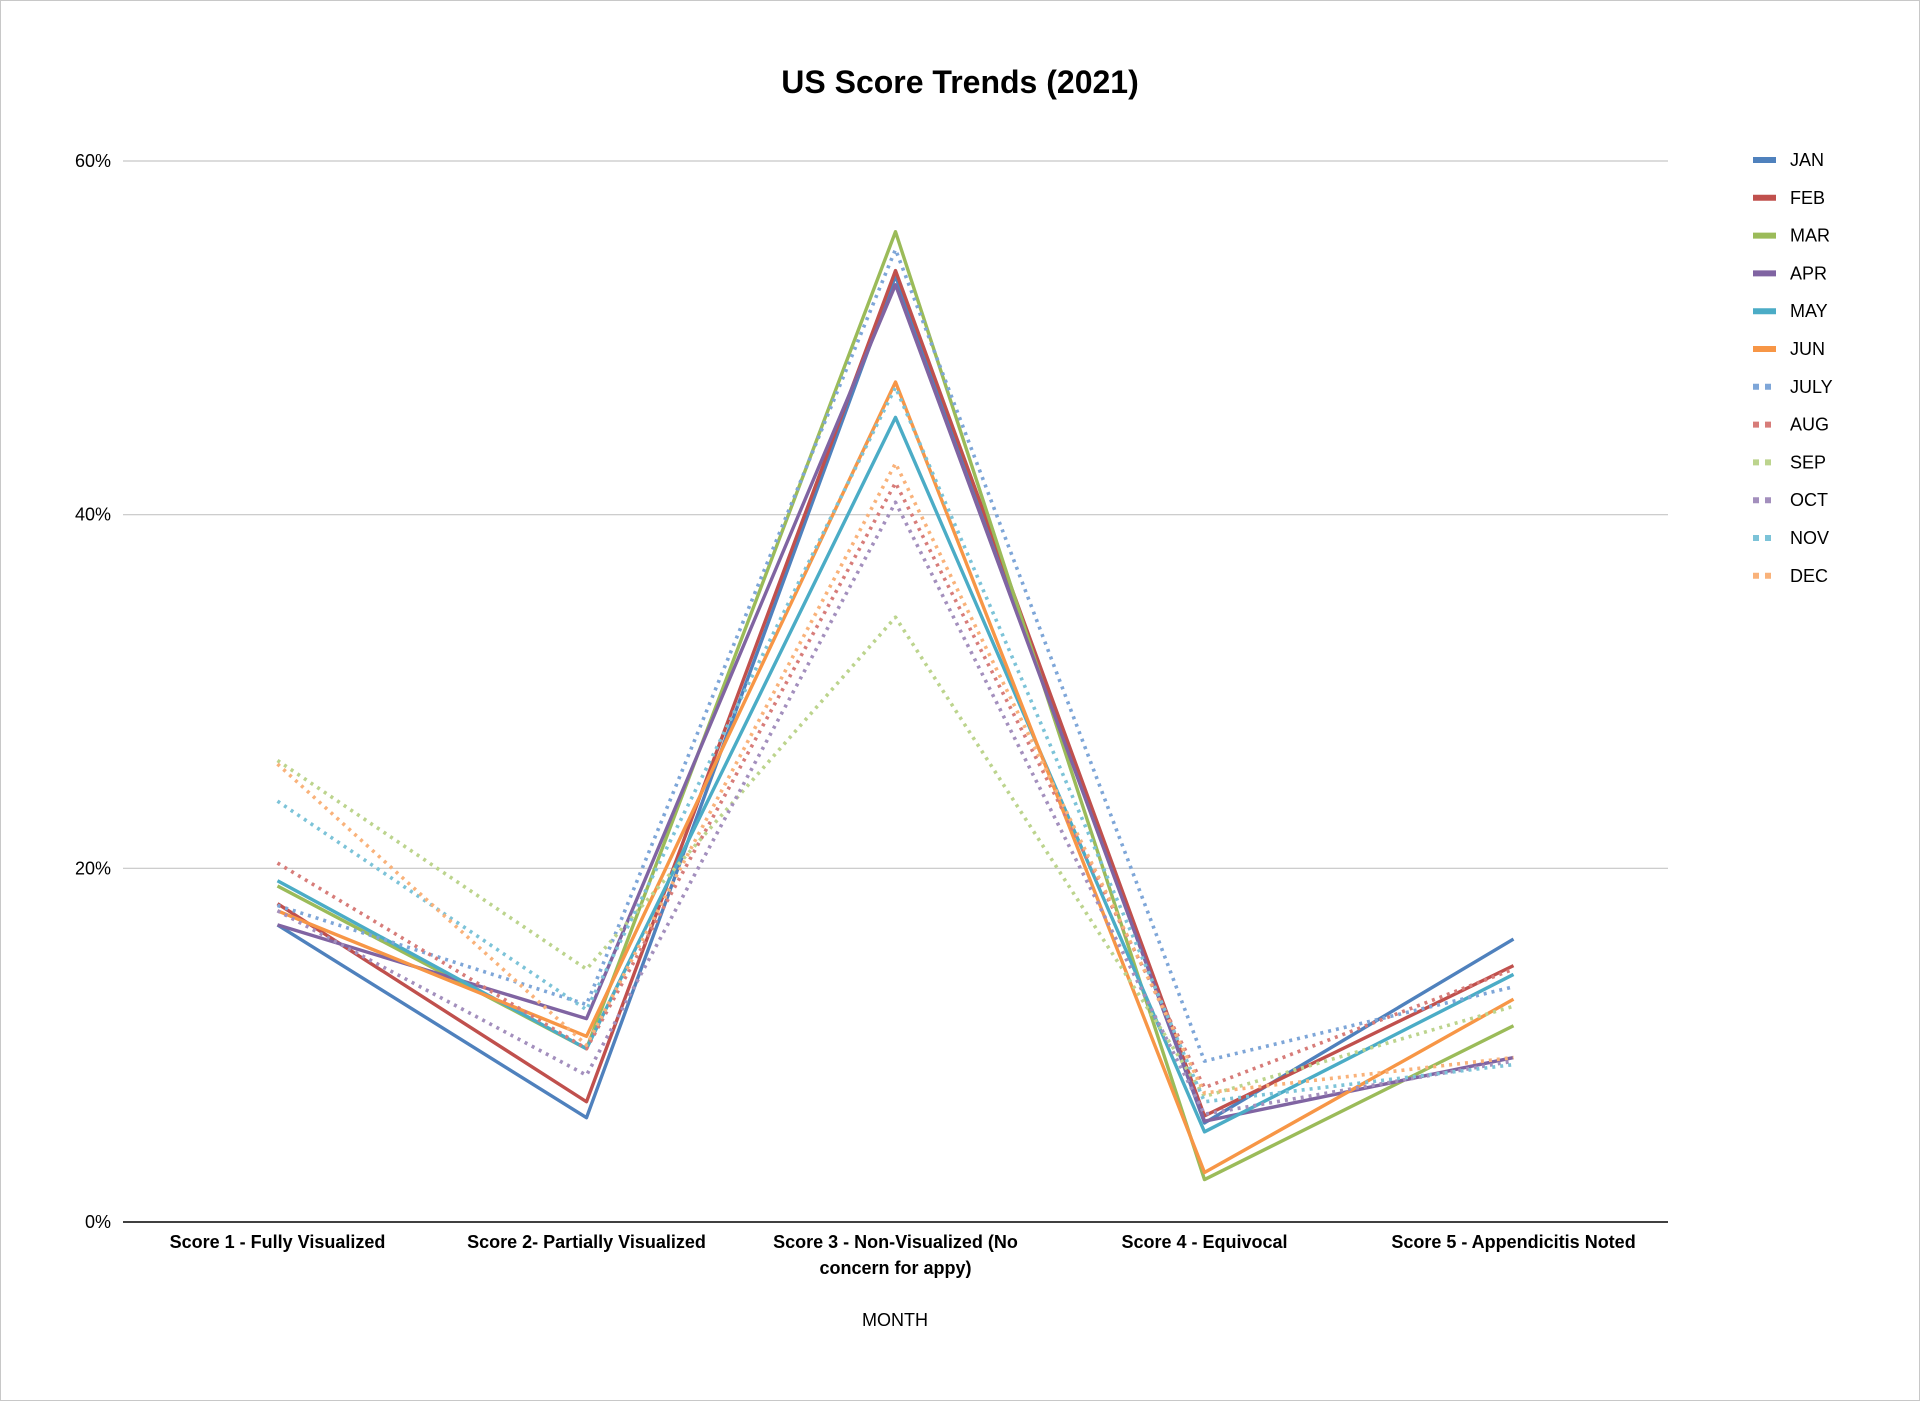 This screenshot has height=1401, width=1920. What do you see at coordinates (895, 1242) in the screenshot?
I see `x-tick-label: Score 3 - Non-Visualized (No` at bounding box center [895, 1242].